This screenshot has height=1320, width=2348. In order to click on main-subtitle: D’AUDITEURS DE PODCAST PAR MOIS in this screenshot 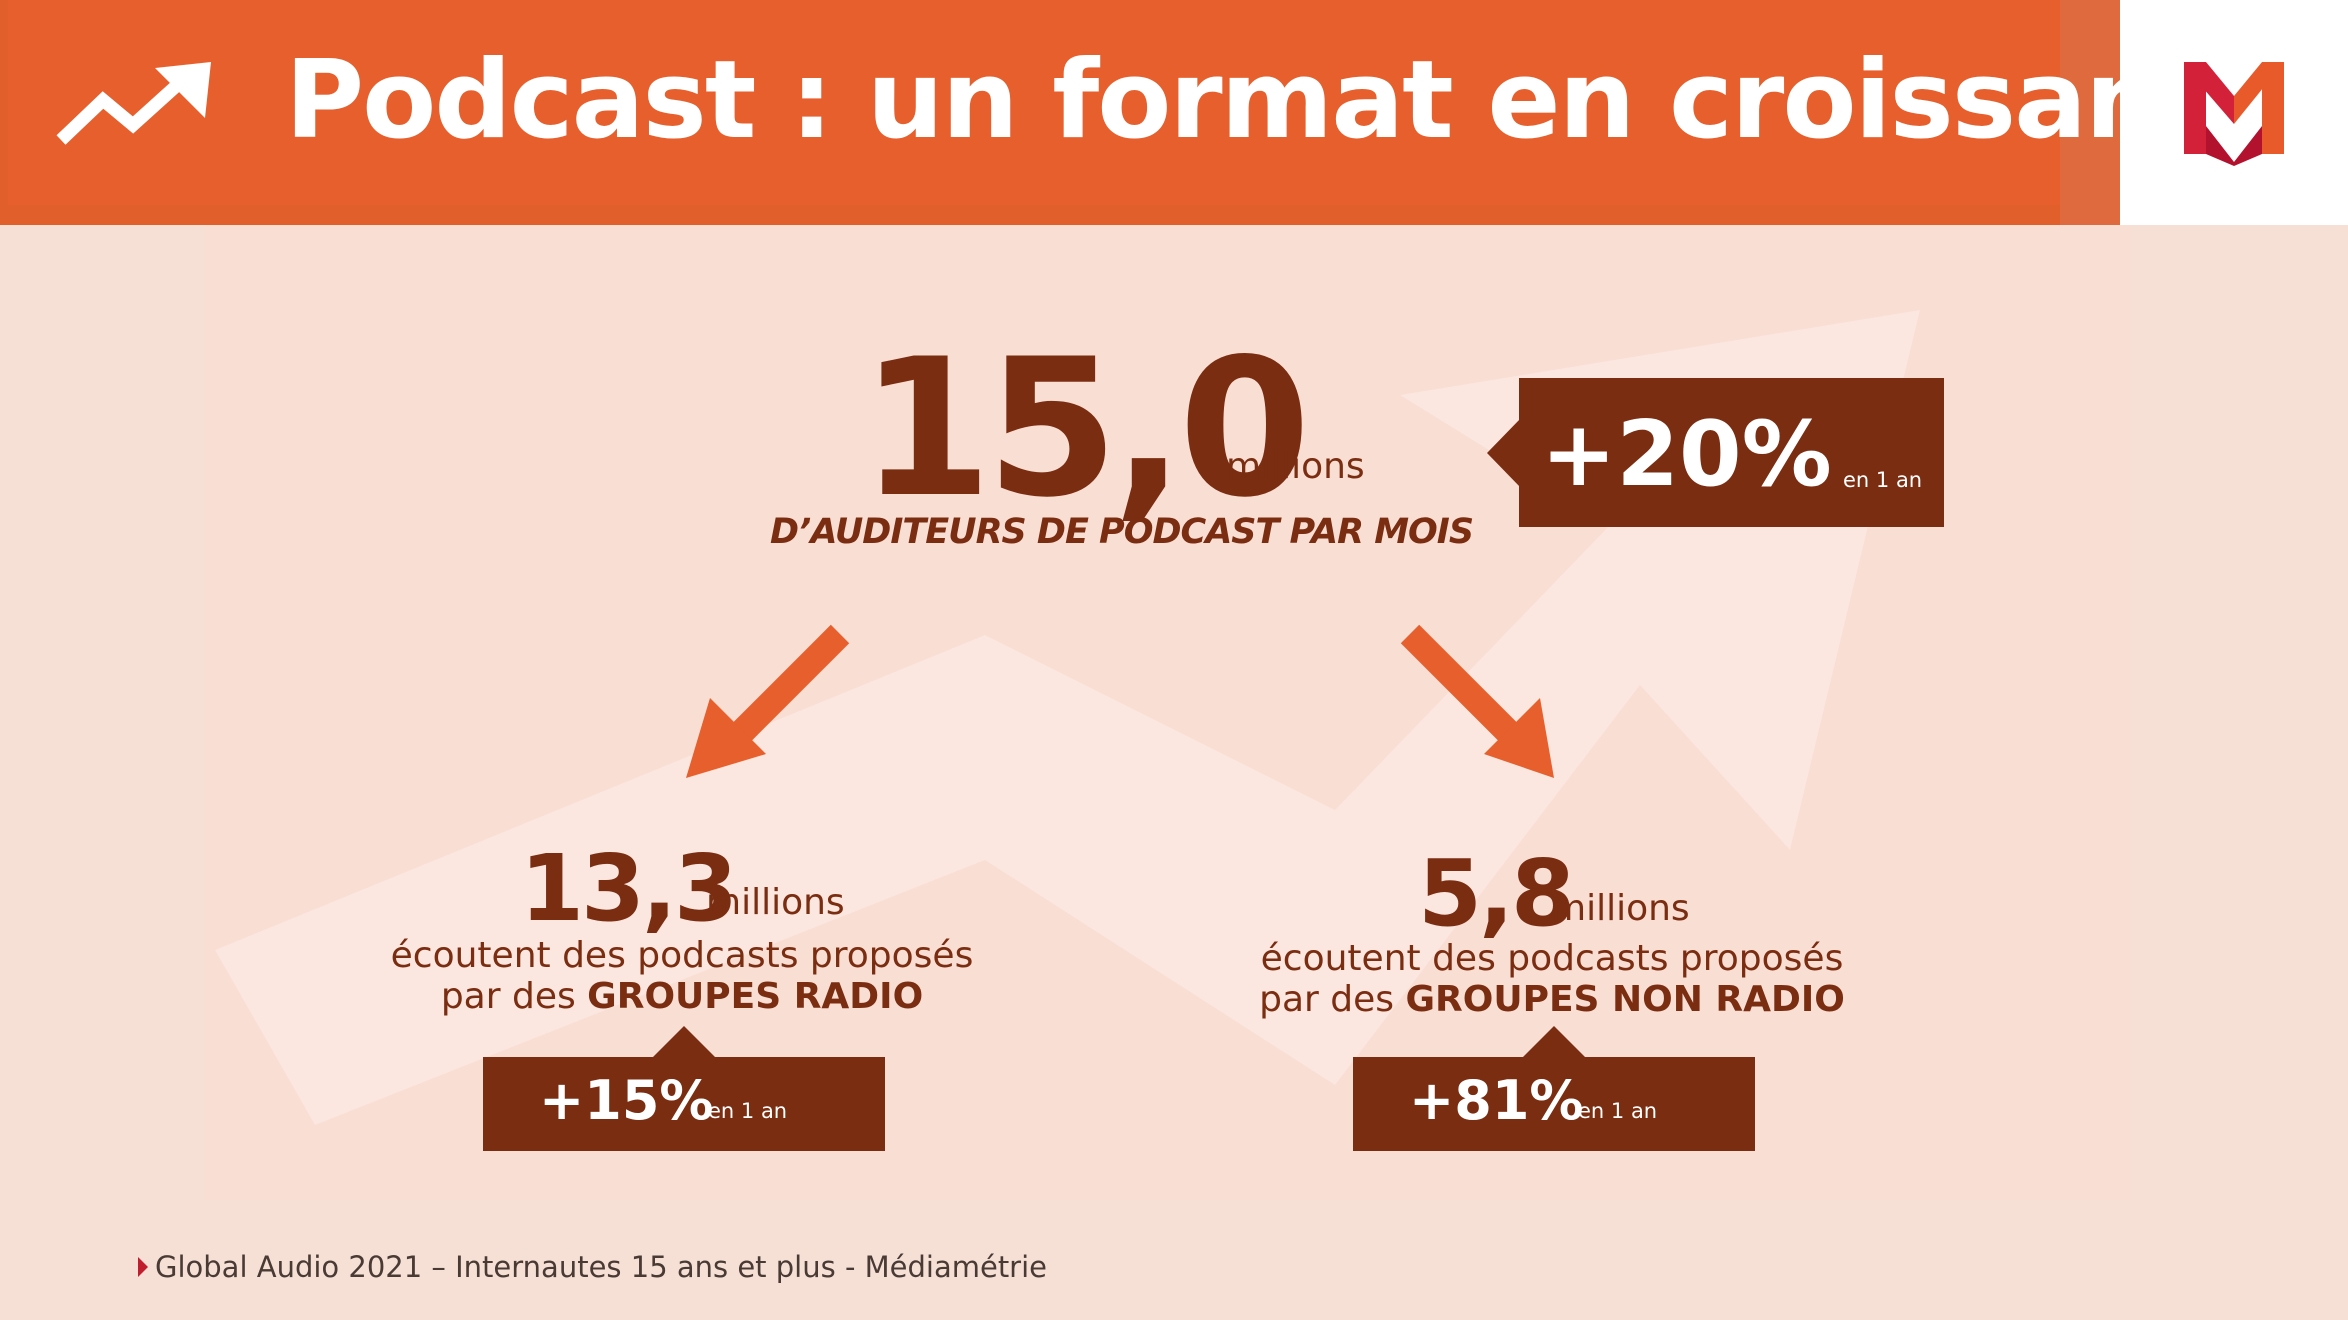, I will do `click(1122, 532)`.